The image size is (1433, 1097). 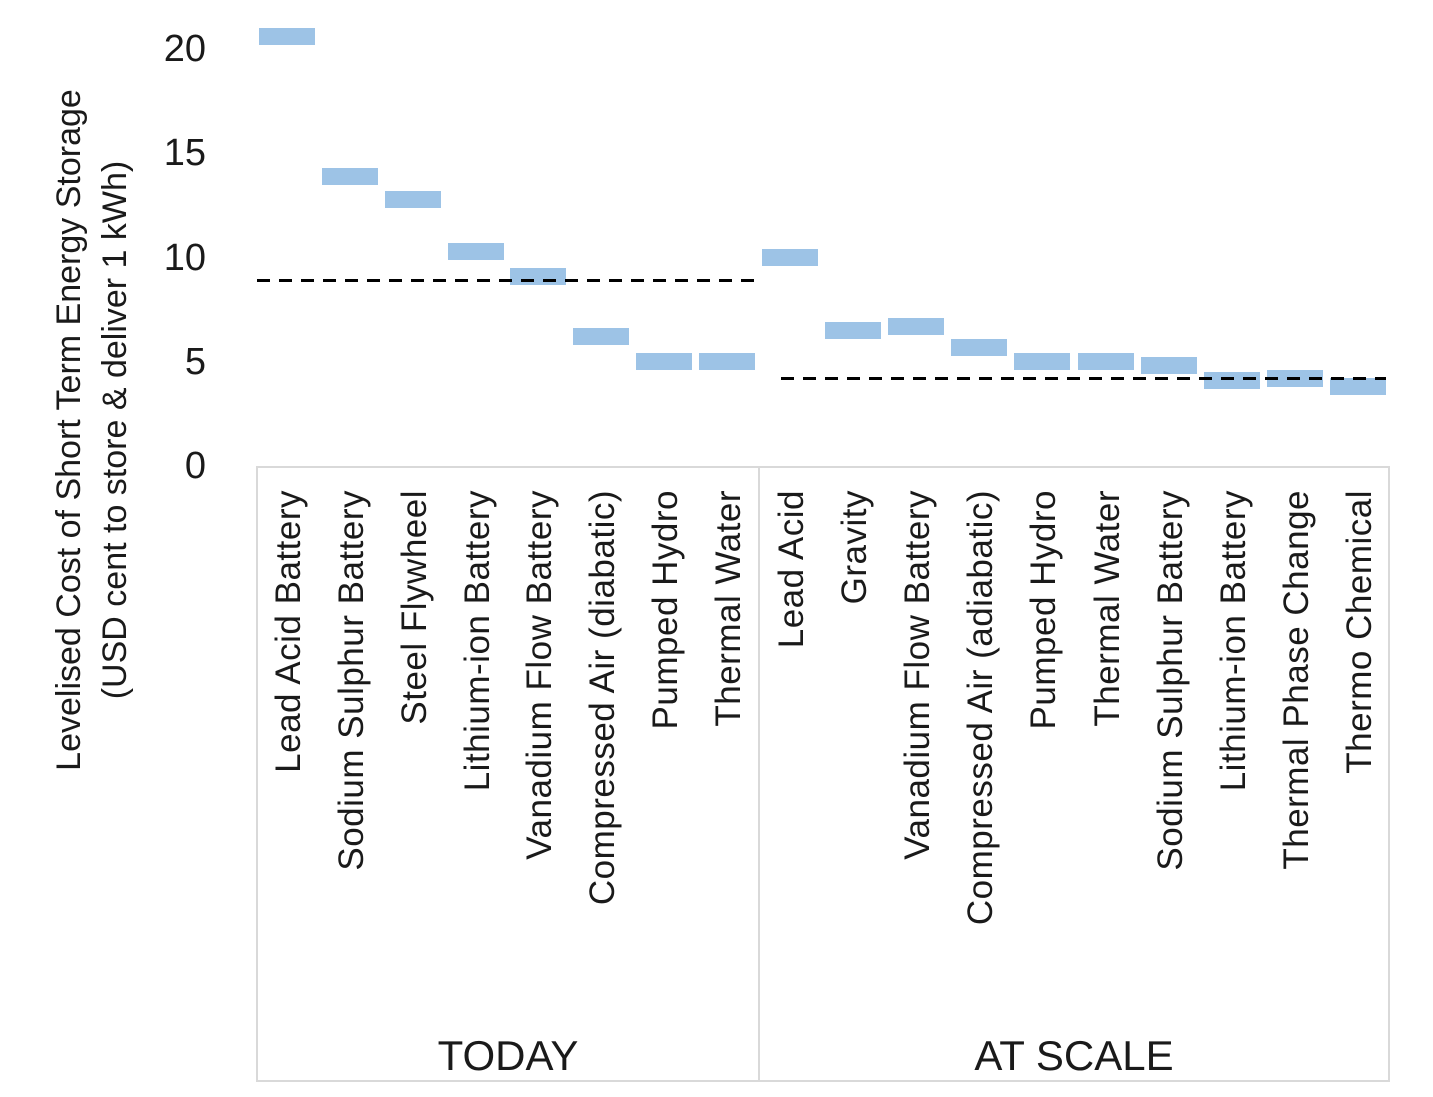 What do you see at coordinates (1360, 632) in the screenshot?
I see `category-label: Thermo Chemical` at bounding box center [1360, 632].